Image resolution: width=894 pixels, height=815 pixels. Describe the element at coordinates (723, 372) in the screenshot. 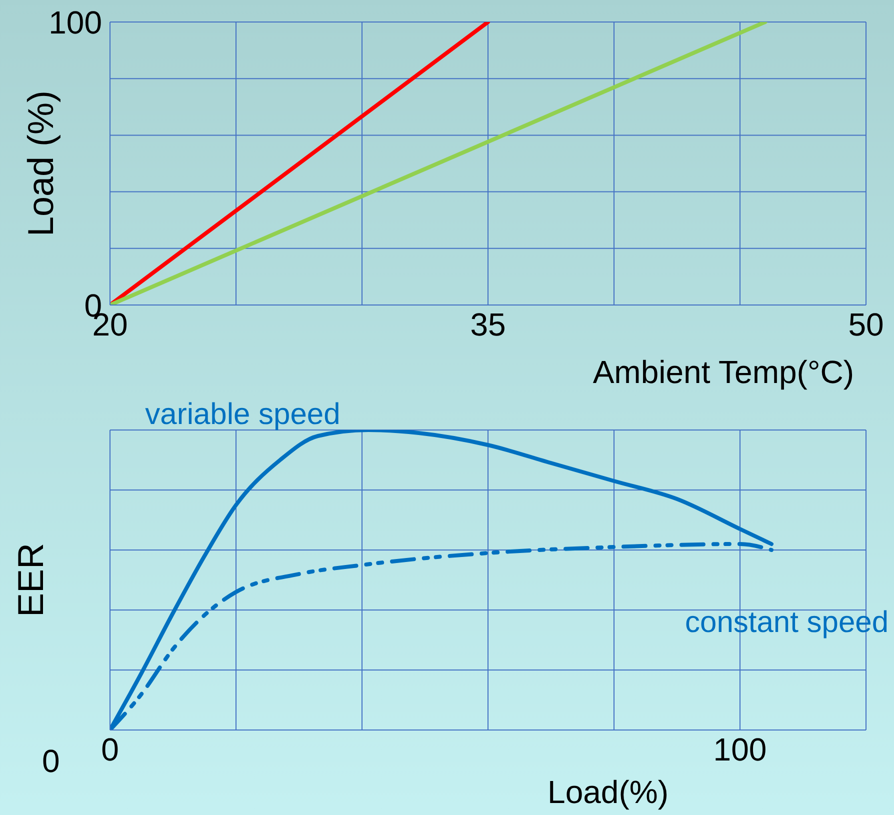

I see `x-axis-title: Ambient Temp(°C)` at that location.